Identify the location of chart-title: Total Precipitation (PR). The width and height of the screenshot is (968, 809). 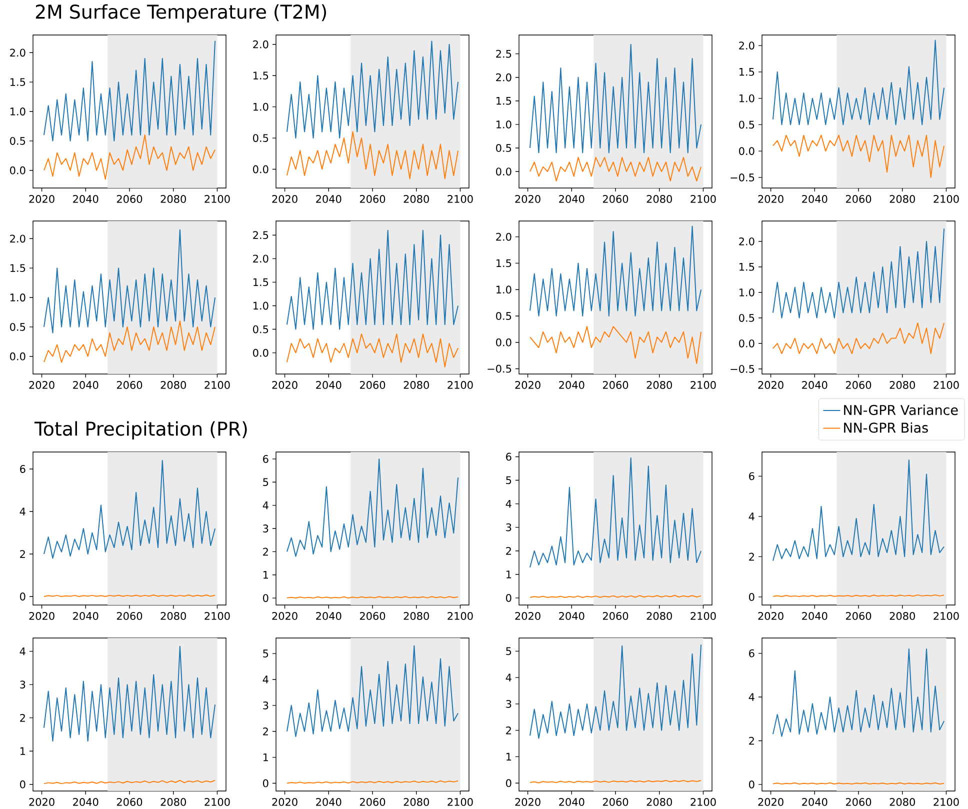
(140, 430).